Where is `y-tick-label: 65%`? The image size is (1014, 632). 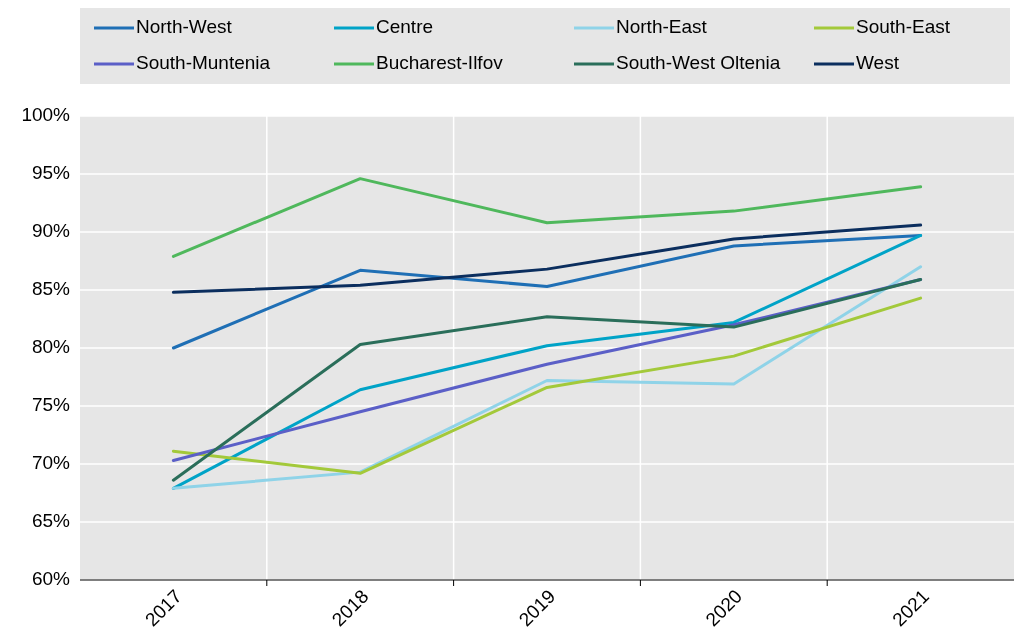
y-tick-label: 65% is located at coordinates (51, 521).